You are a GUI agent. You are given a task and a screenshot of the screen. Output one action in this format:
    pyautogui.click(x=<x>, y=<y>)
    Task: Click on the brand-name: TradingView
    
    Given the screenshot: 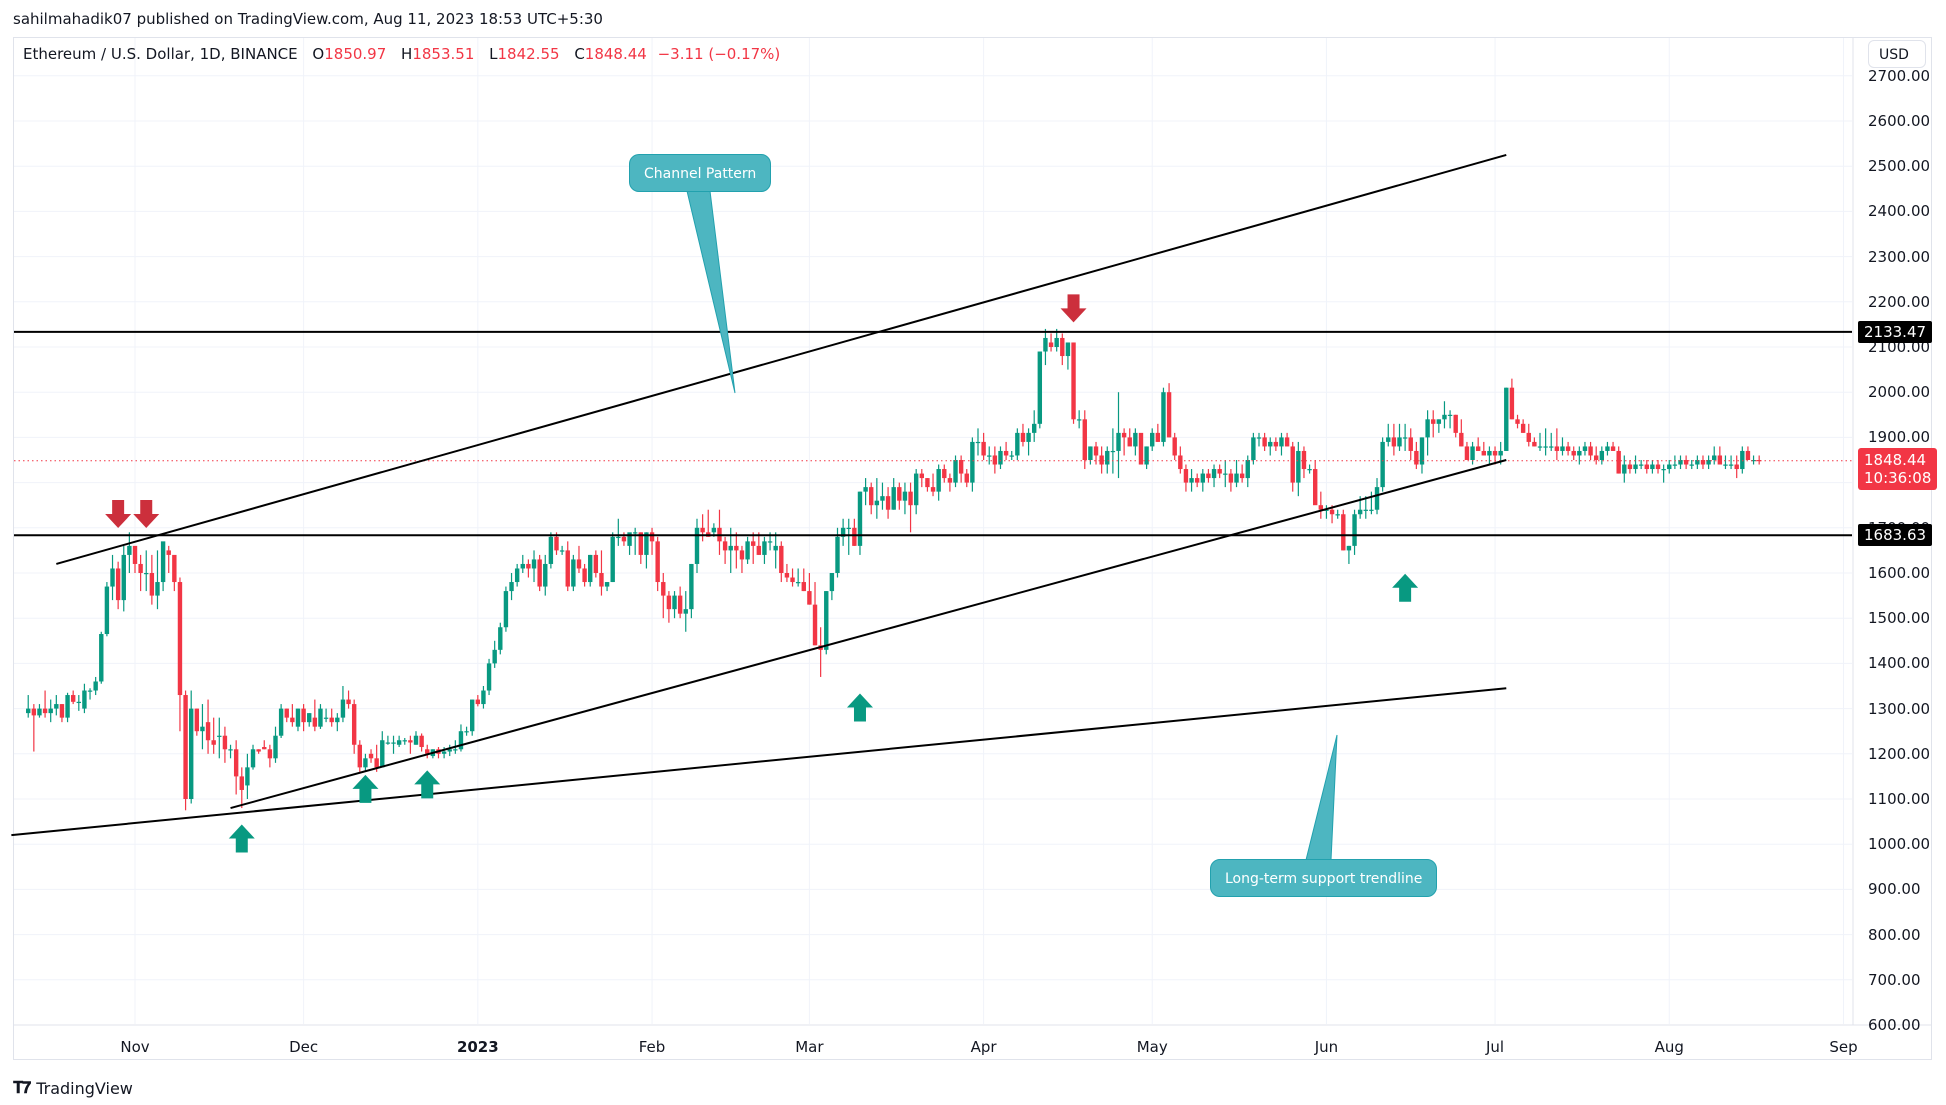 What is the action you would take?
    pyautogui.click(x=84, y=1088)
    